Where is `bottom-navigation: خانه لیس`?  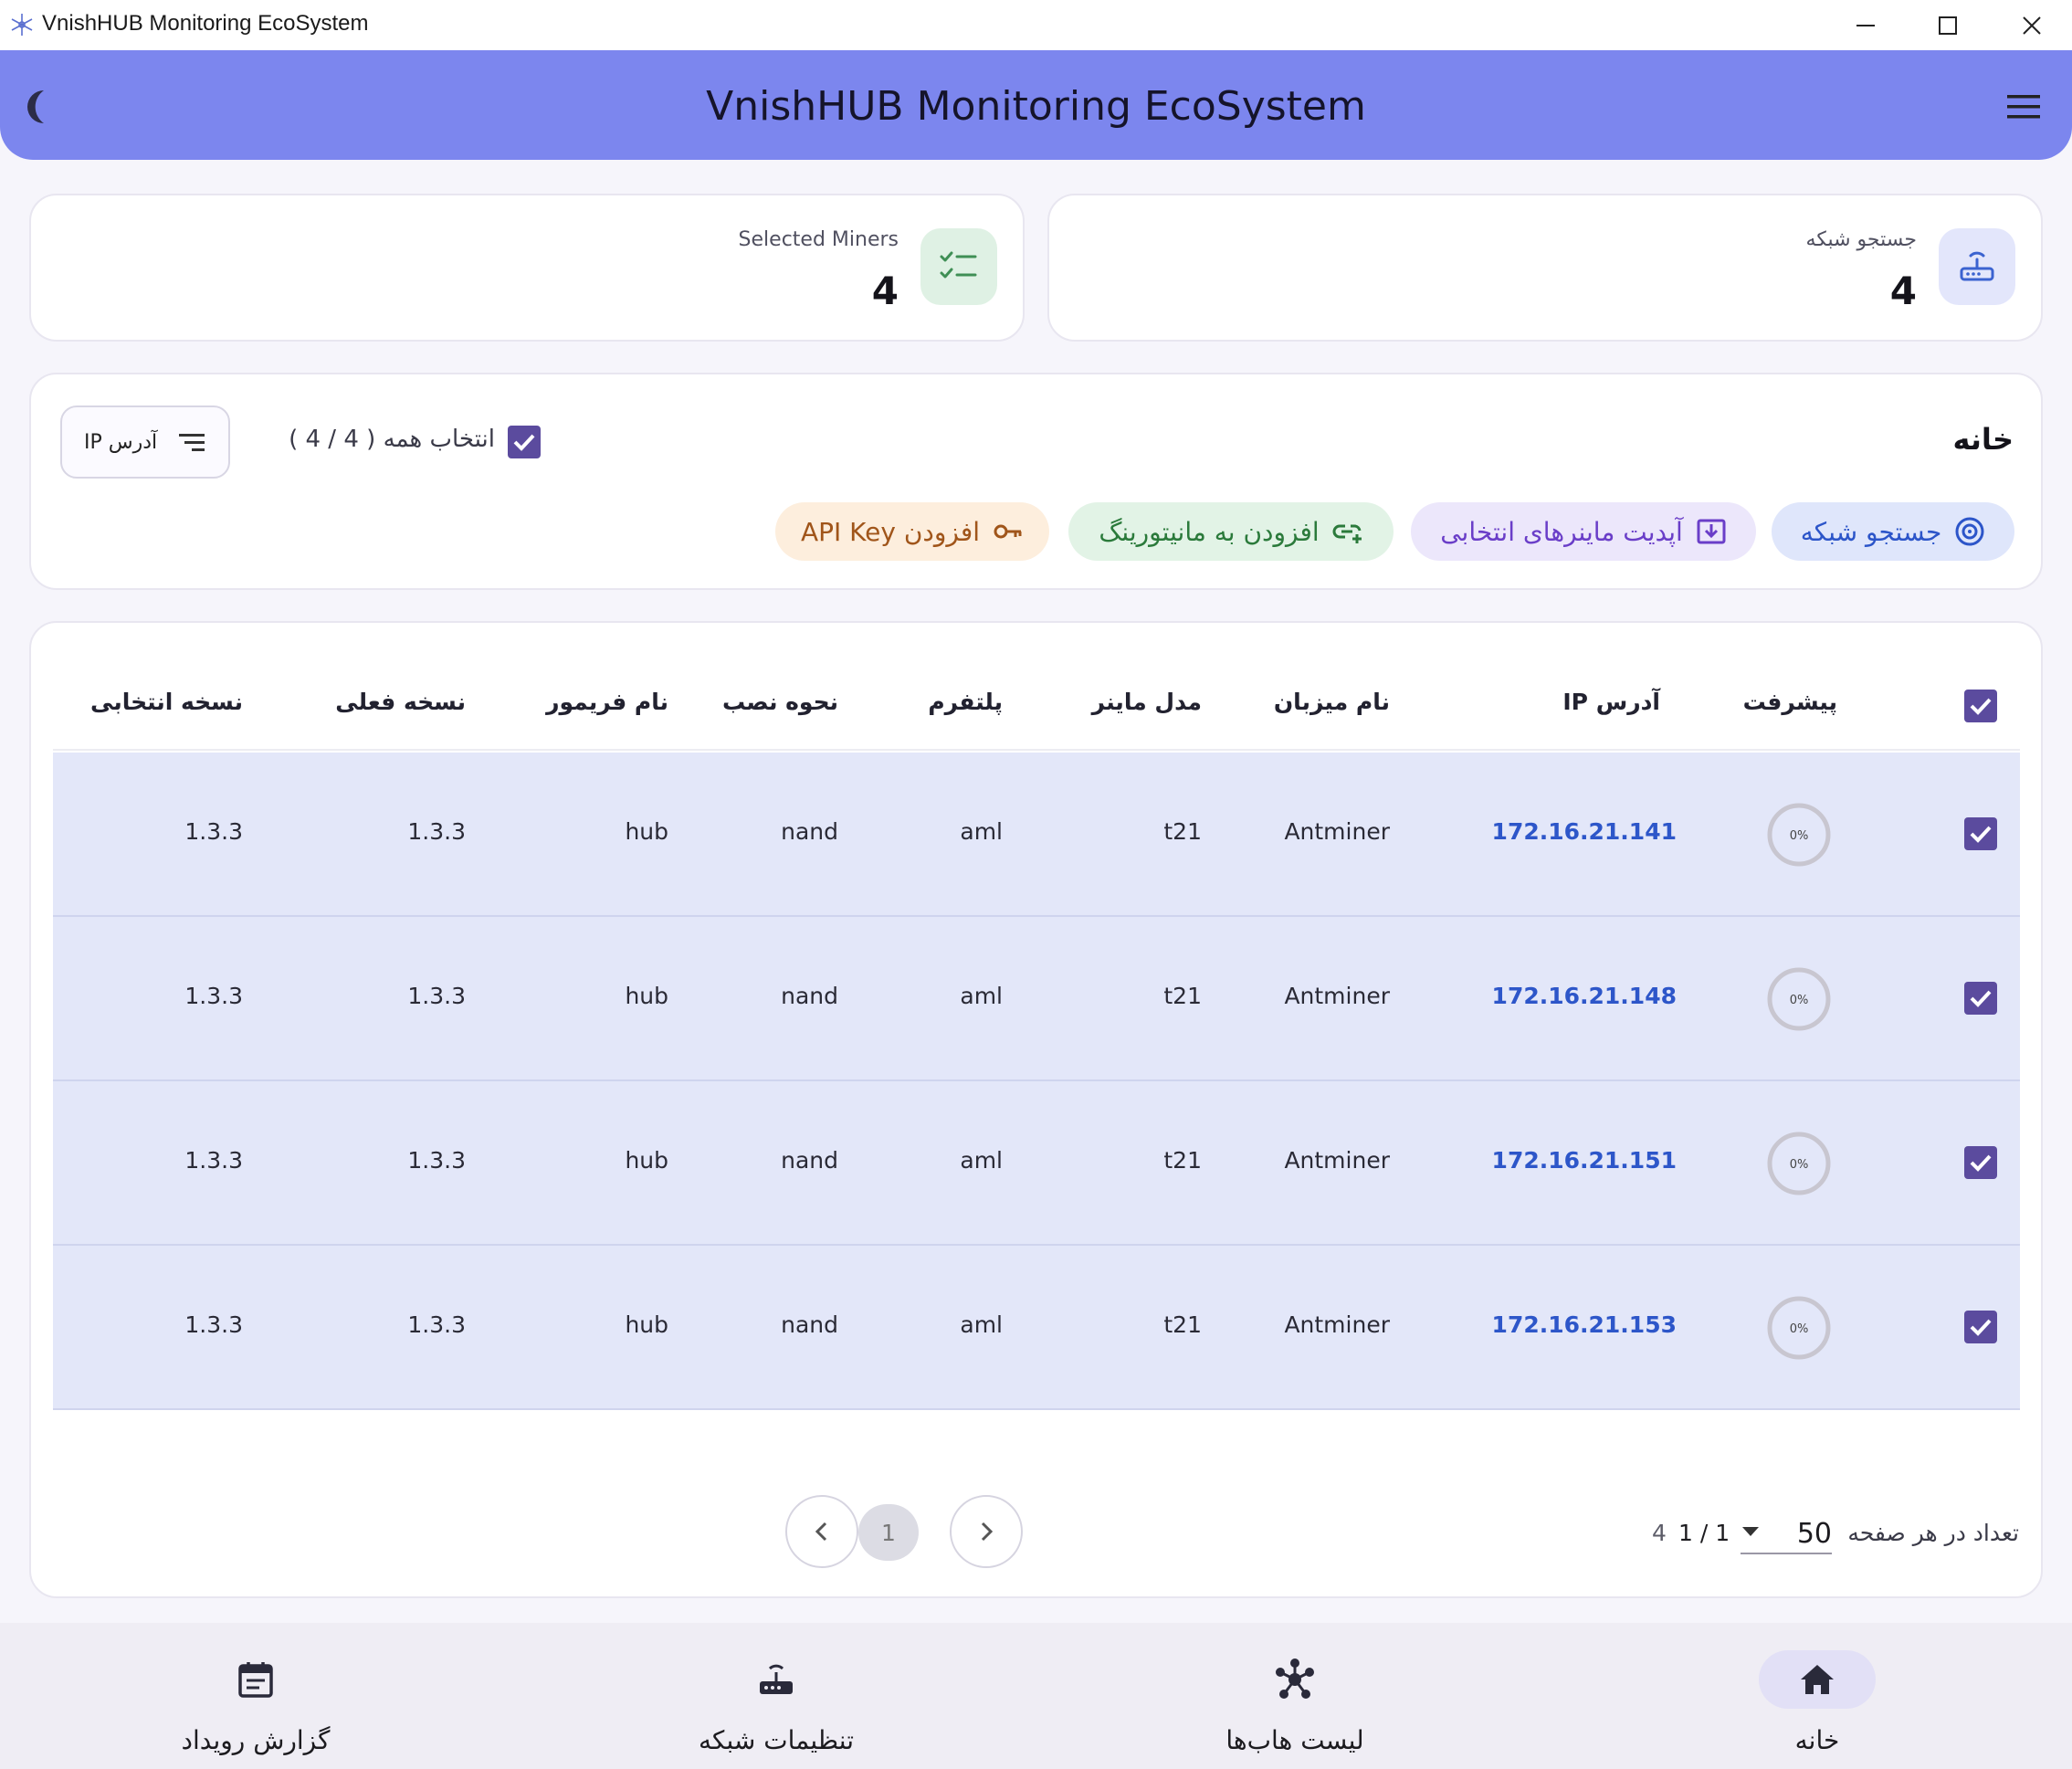
bottom-navigation: خانه لیس is located at coordinates (1036, 1696).